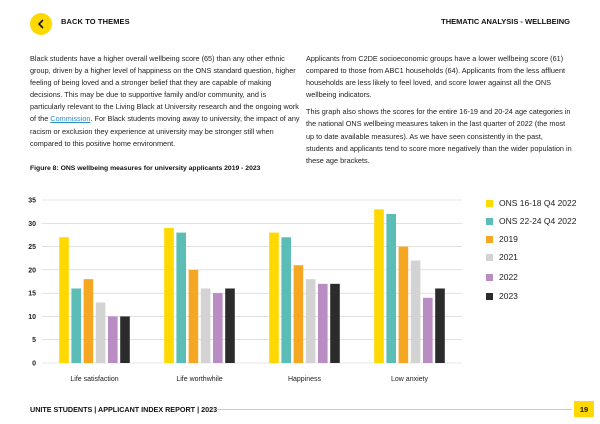  I want to click on section-title: THEMATIC ANALYSIS - WELLBEING, so click(505, 21).